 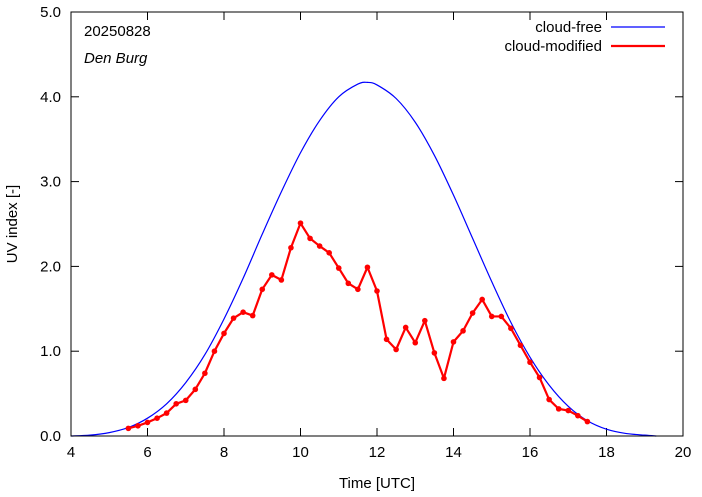 What do you see at coordinates (147, 452) in the screenshot?
I see `x-tick-label: 6` at bounding box center [147, 452].